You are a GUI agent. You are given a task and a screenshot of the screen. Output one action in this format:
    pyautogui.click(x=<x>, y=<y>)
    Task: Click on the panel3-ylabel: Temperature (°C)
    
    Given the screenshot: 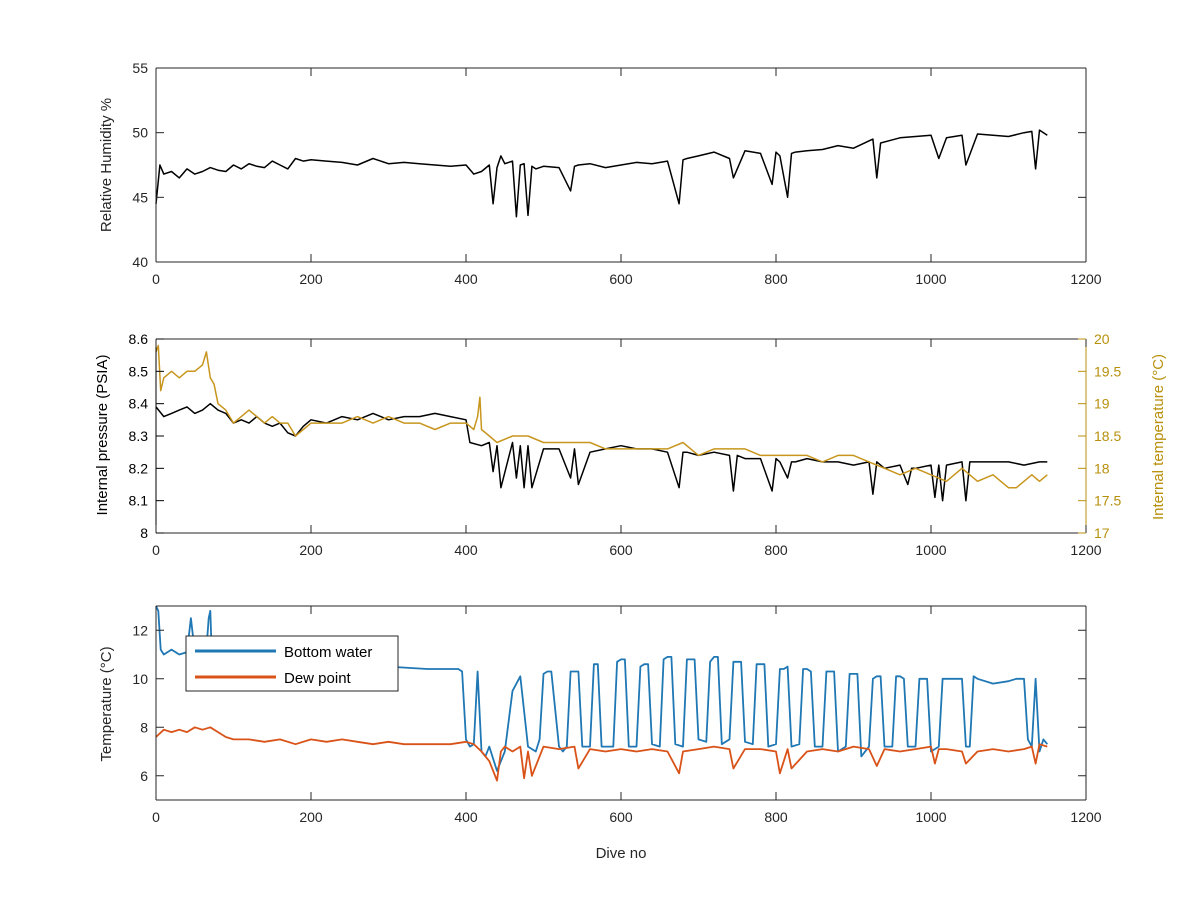 What is the action you would take?
    pyautogui.click(x=106, y=703)
    